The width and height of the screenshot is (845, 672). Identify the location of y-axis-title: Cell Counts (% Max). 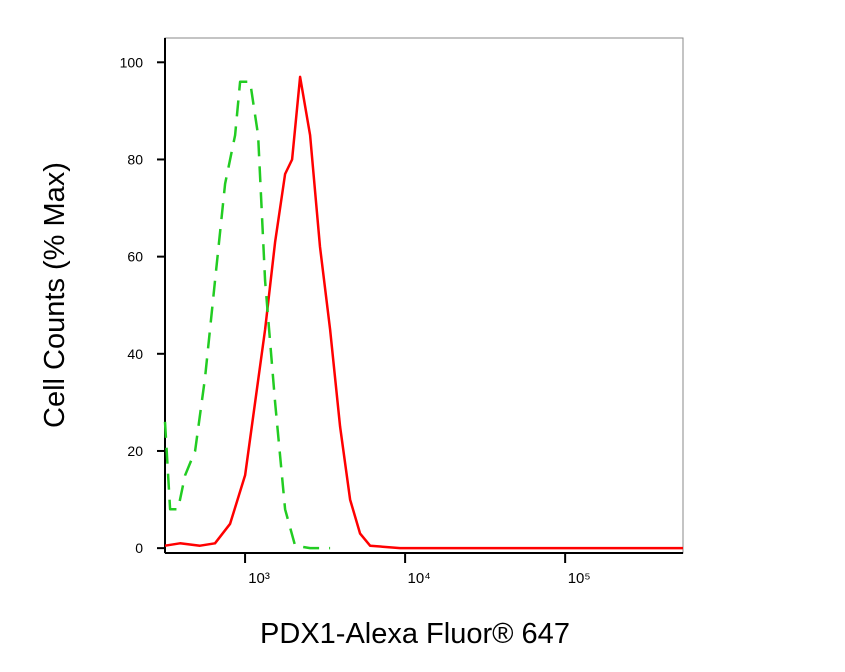
(55, 295).